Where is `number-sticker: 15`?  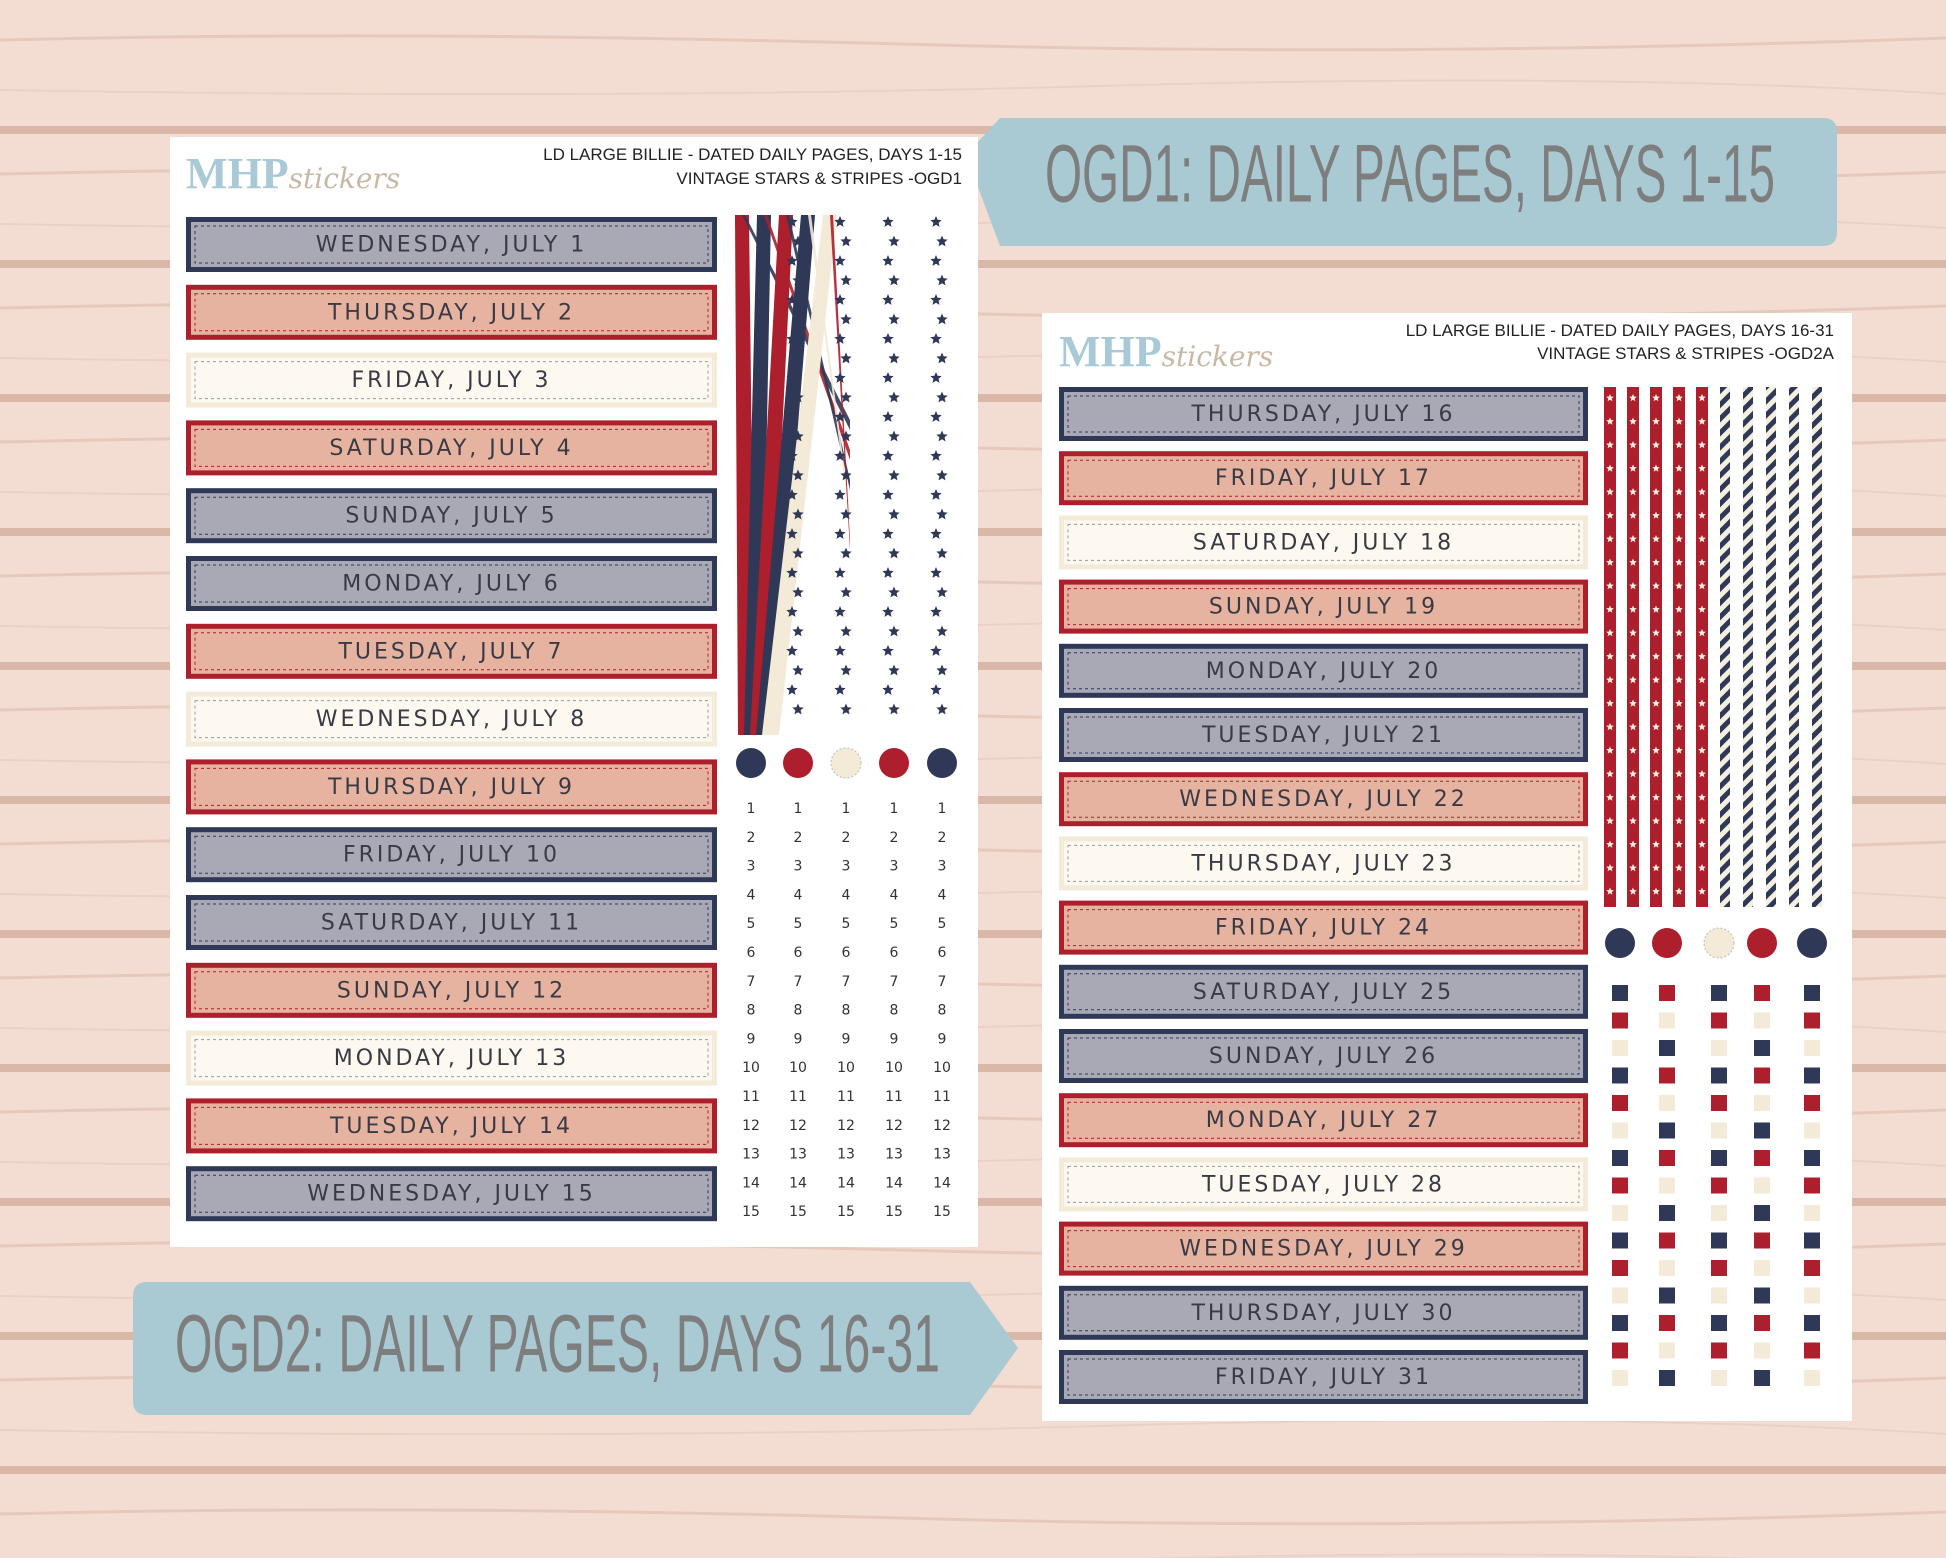 number-sticker: 15 is located at coordinates (798, 1212).